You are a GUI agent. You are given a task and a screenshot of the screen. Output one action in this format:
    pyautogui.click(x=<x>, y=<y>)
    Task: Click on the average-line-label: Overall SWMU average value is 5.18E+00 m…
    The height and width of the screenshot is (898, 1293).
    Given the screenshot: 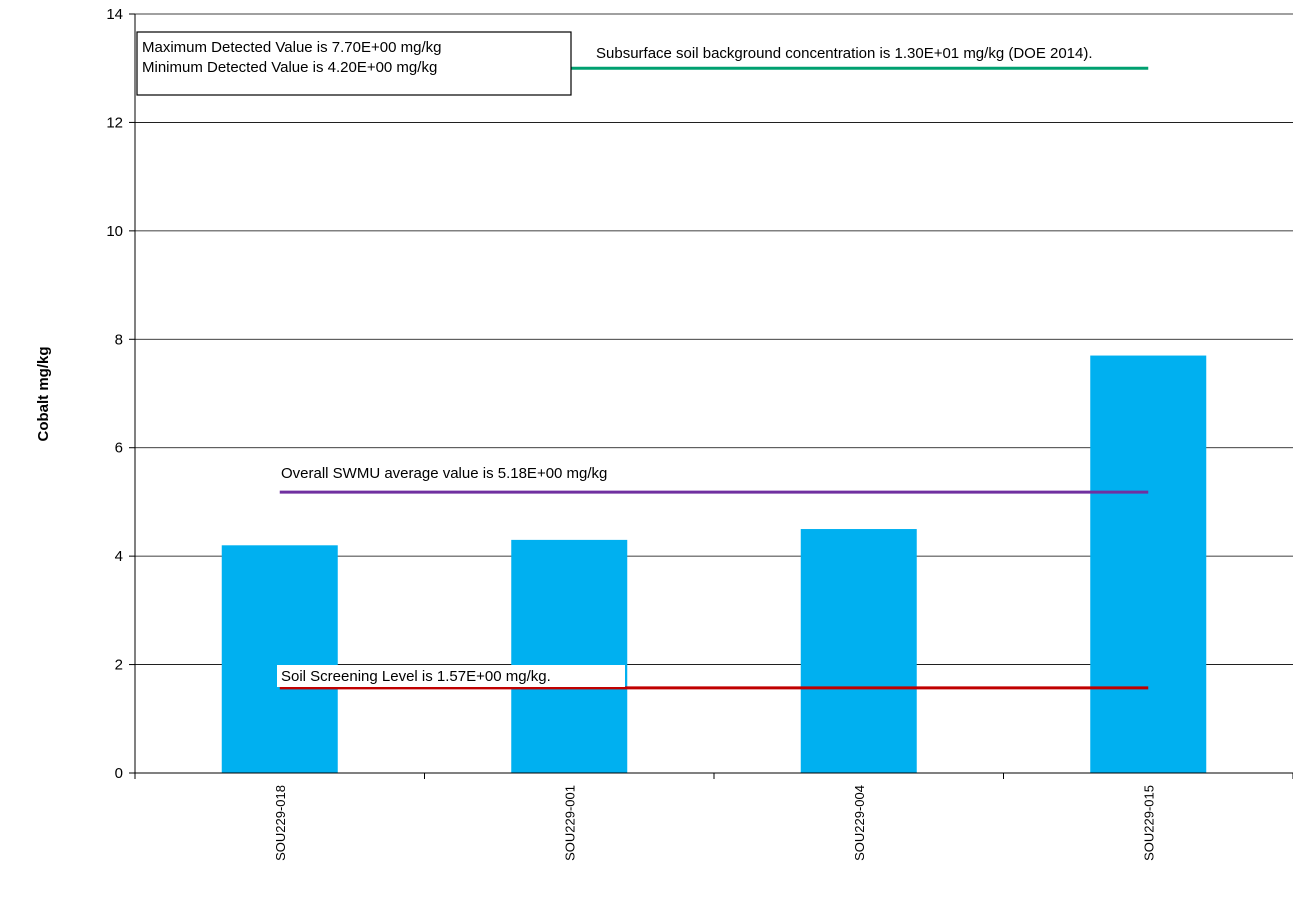 What is the action you would take?
    pyautogui.click(x=444, y=473)
    